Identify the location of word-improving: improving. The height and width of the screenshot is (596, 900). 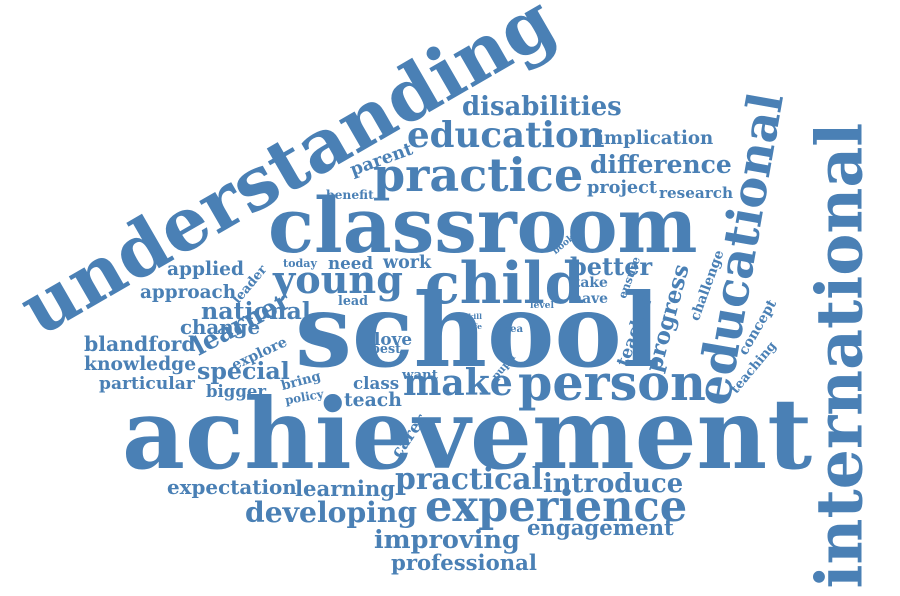
(447, 540).